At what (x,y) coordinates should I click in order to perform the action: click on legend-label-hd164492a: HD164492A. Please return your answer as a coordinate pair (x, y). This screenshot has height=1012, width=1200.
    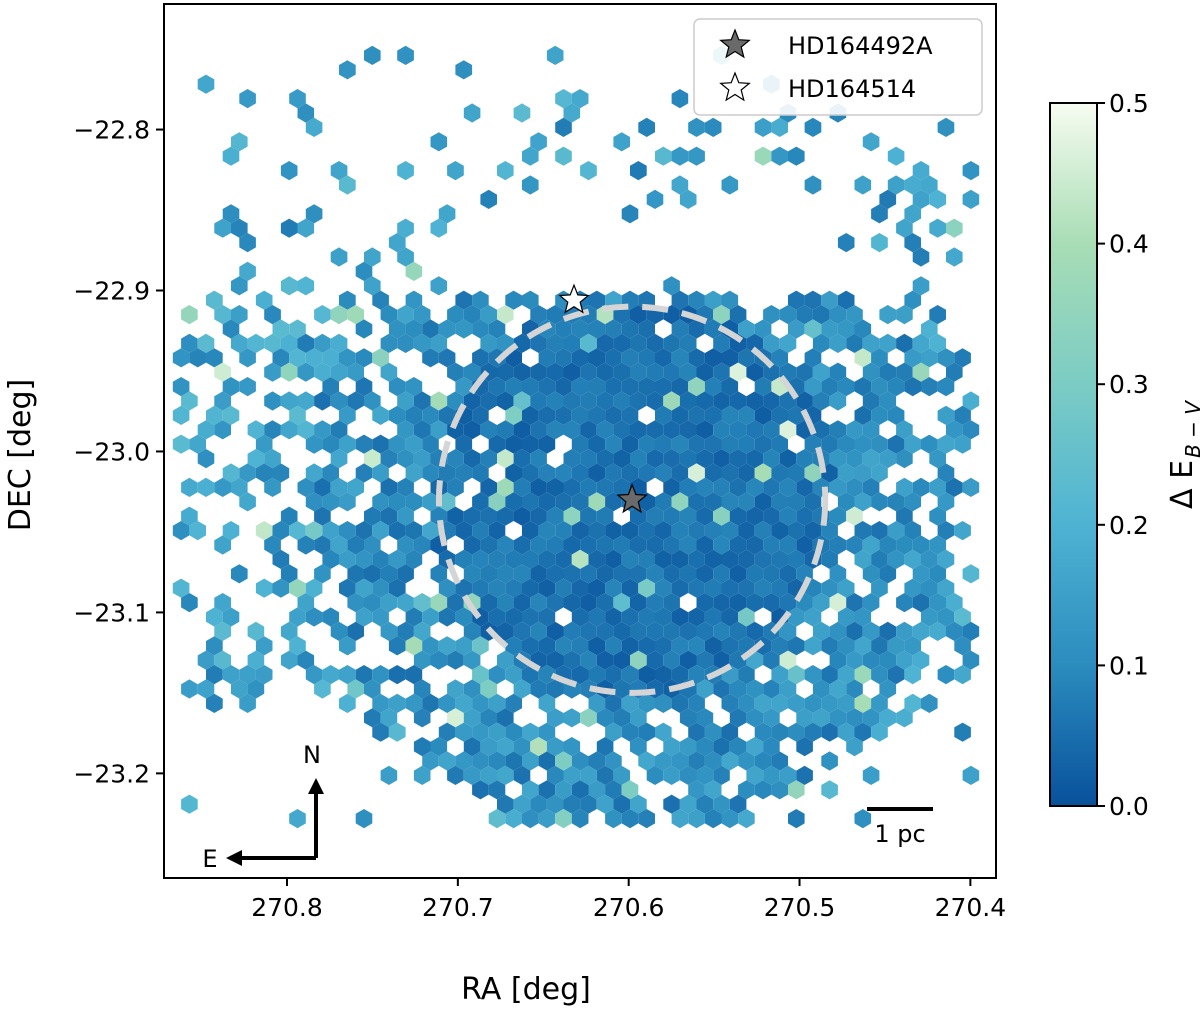
    Looking at the image, I should click on (860, 46).